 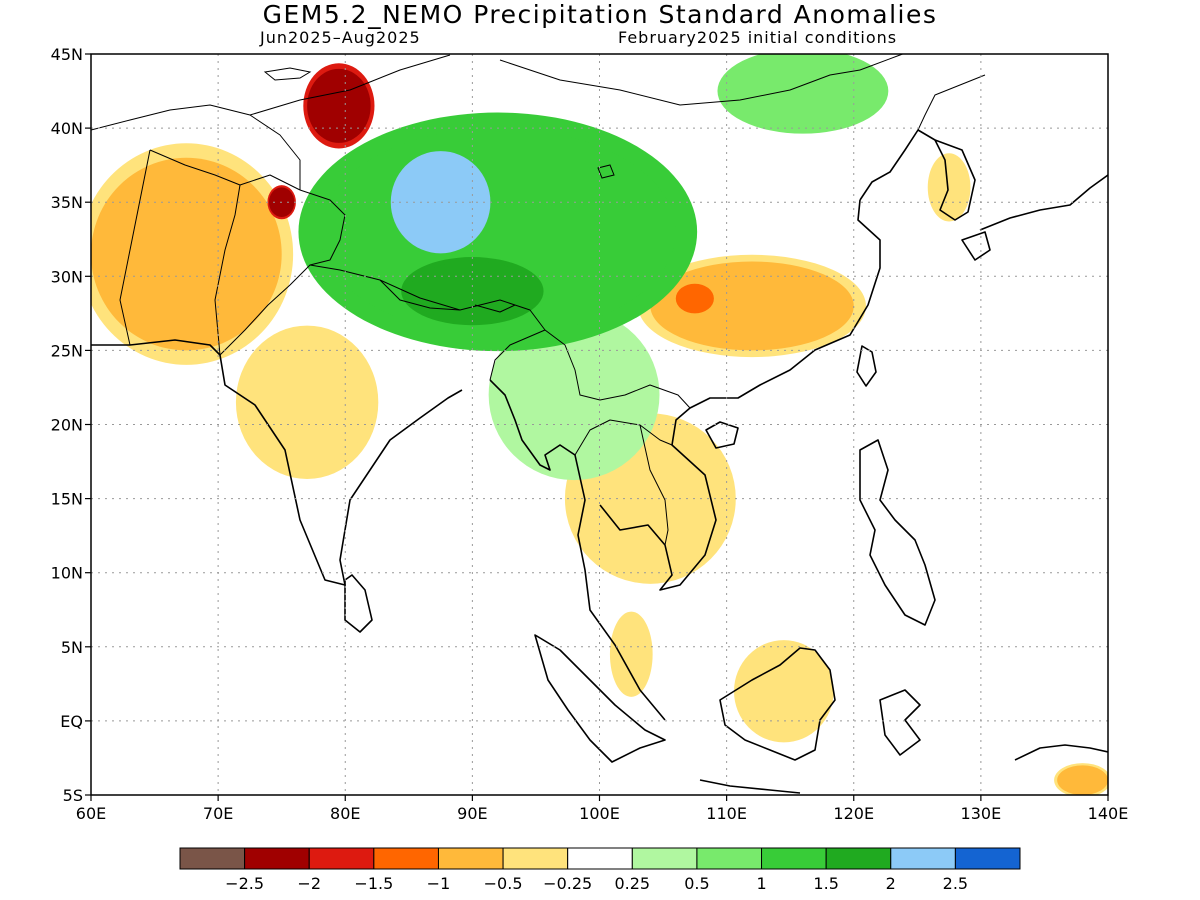 I want to click on coastline-java, so click(x=750, y=786).